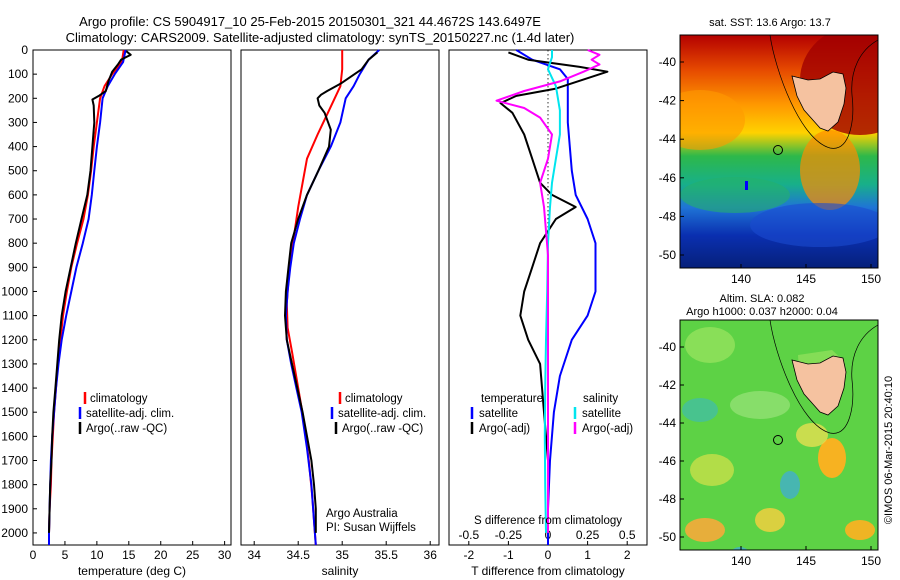  What do you see at coordinates (14, 388) in the screenshot?
I see `depth-tick-label: 1400` at bounding box center [14, 388].